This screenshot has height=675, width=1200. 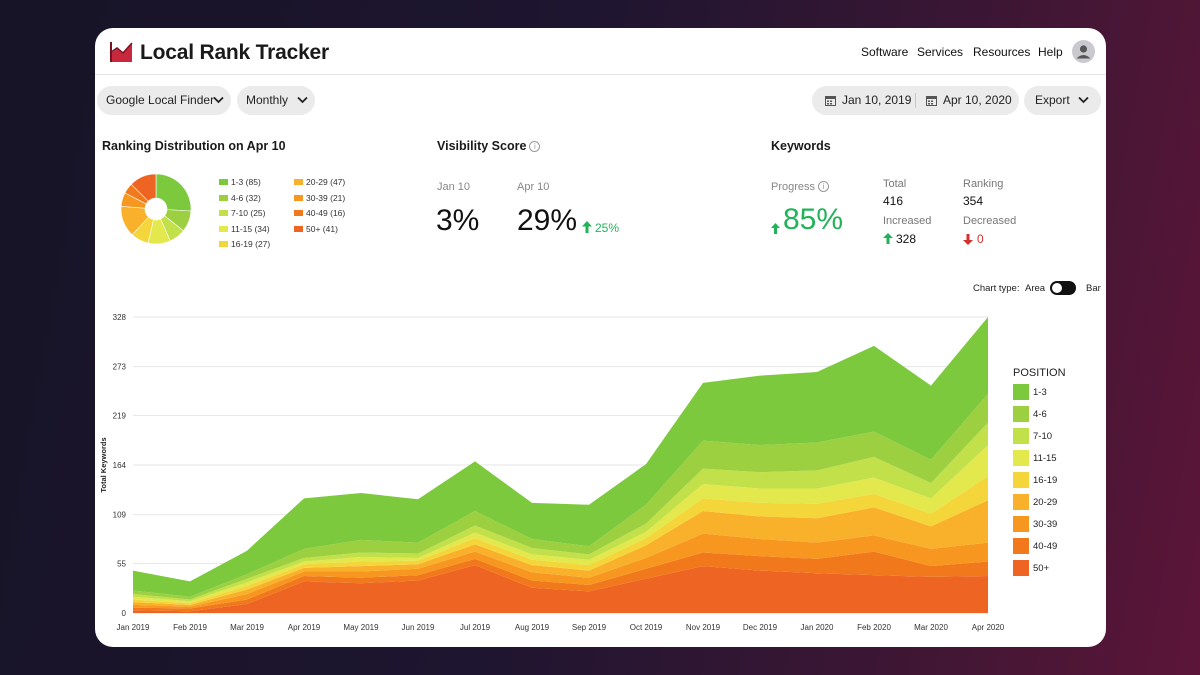 I want to click on position-legend-title: POSITION, so click(x=1039, y=373).